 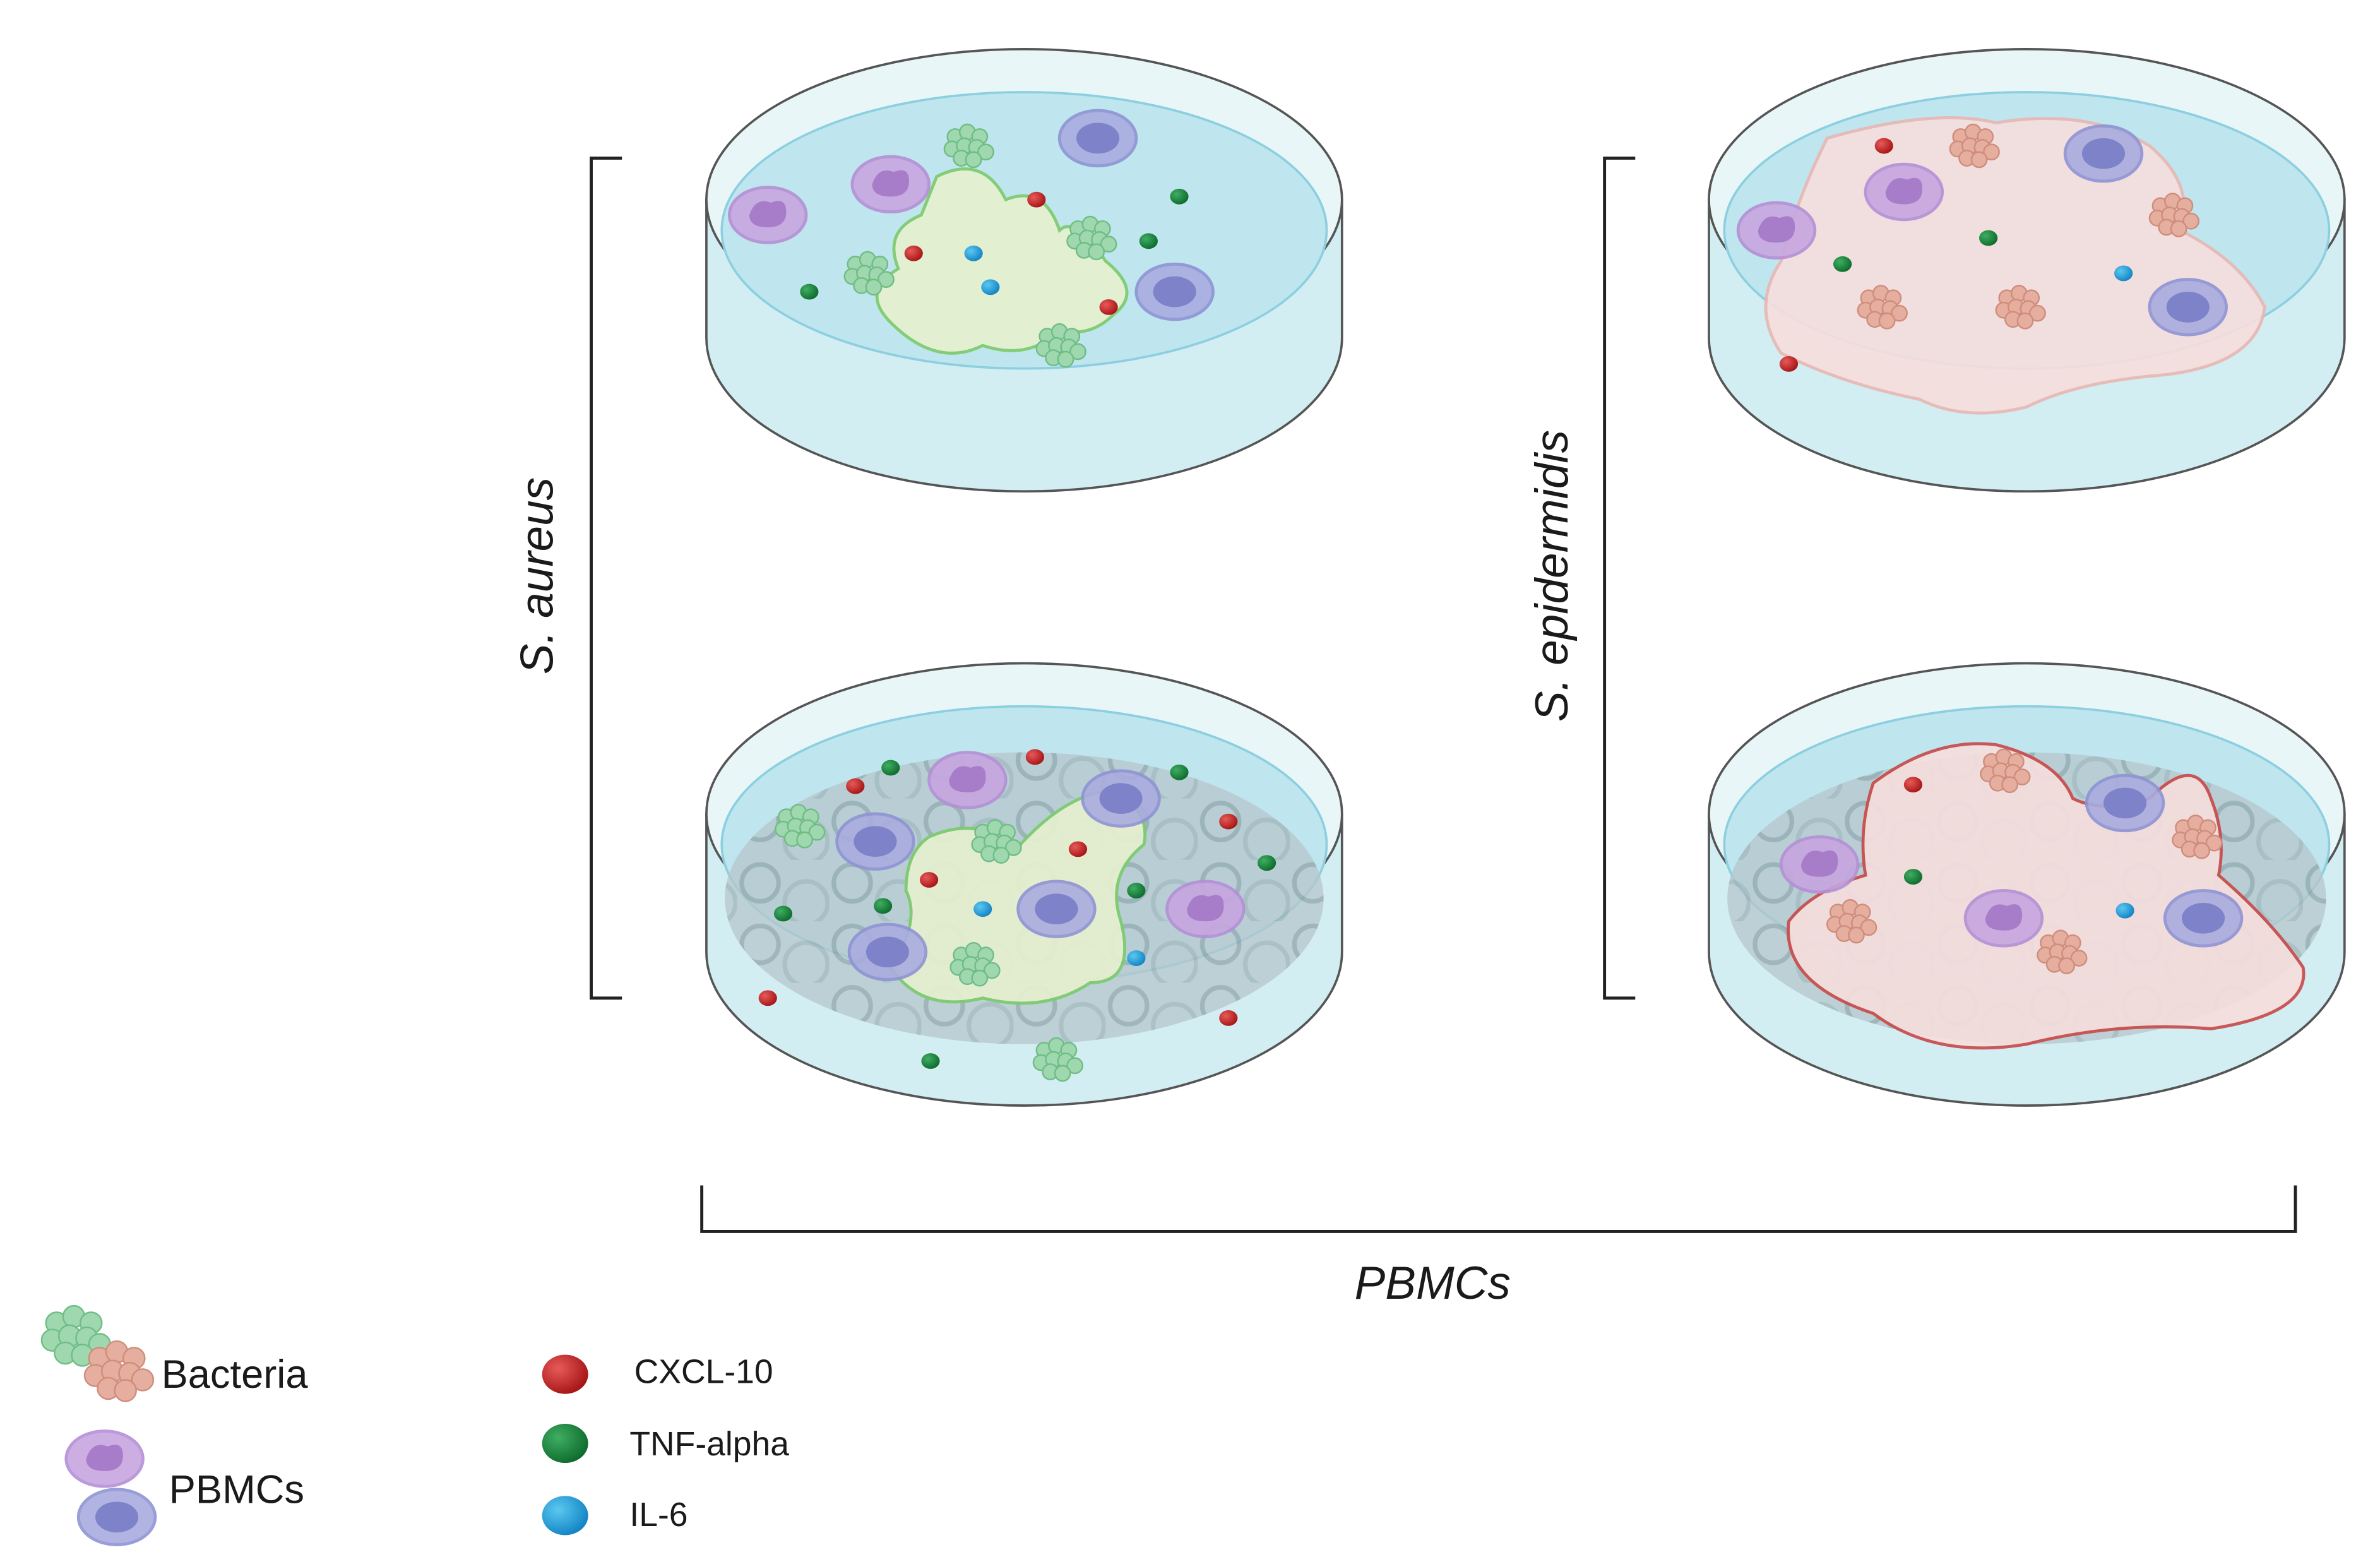 I want to click on legend-label: IL-6, so click(x=658, y=1515).